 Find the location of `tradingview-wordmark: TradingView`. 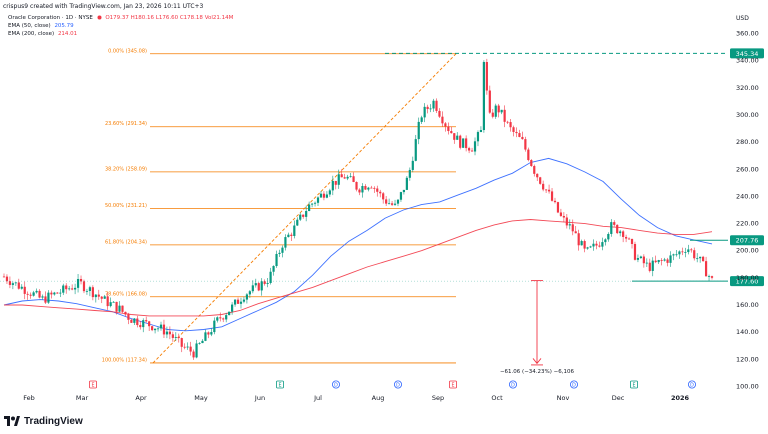

tradingview-wordmark: TradingView is located at coordinates (53, 421).